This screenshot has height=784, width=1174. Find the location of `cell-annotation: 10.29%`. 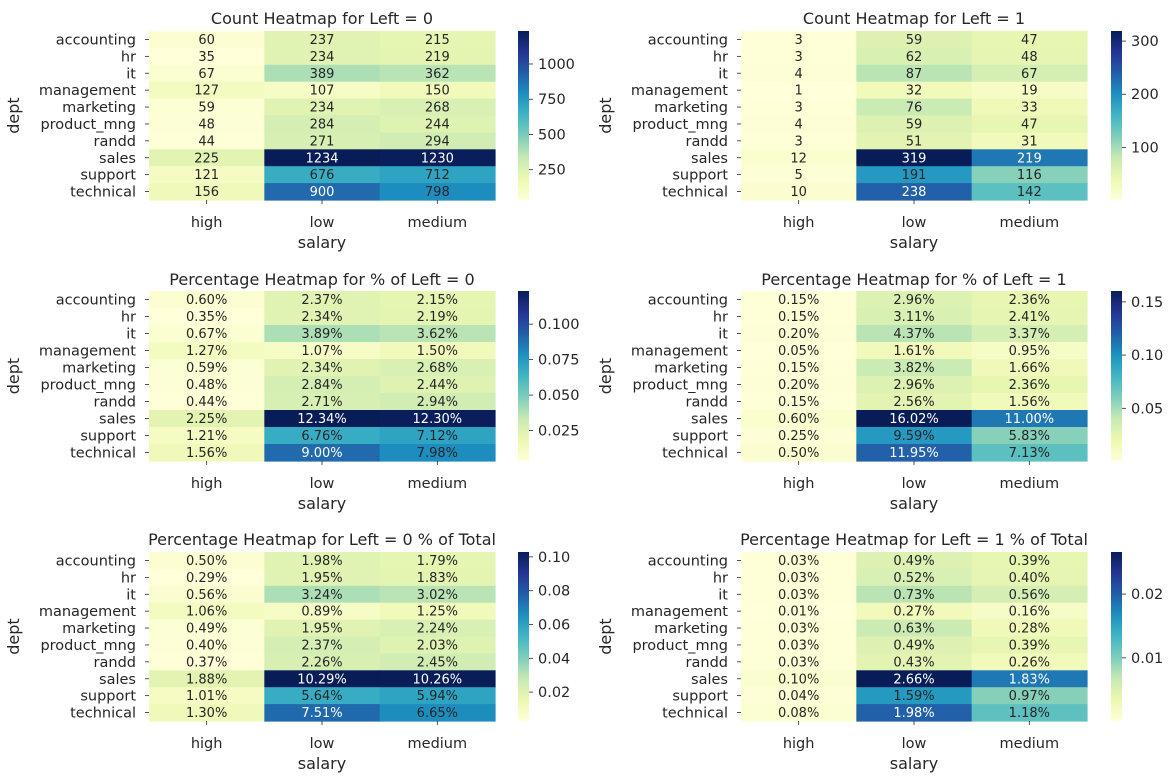

cell-annotation: 10.29% is located at coordinates (322, 679).